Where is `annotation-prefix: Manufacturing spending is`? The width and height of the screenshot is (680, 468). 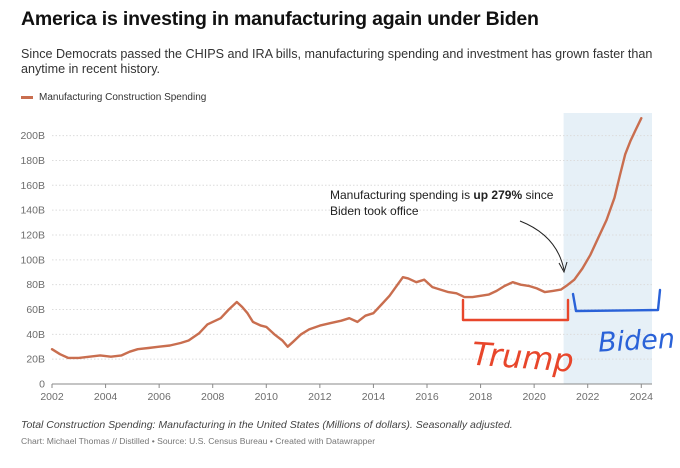
annotation-prefix: Manufacturing spending is is located at coordinates (401, 195).